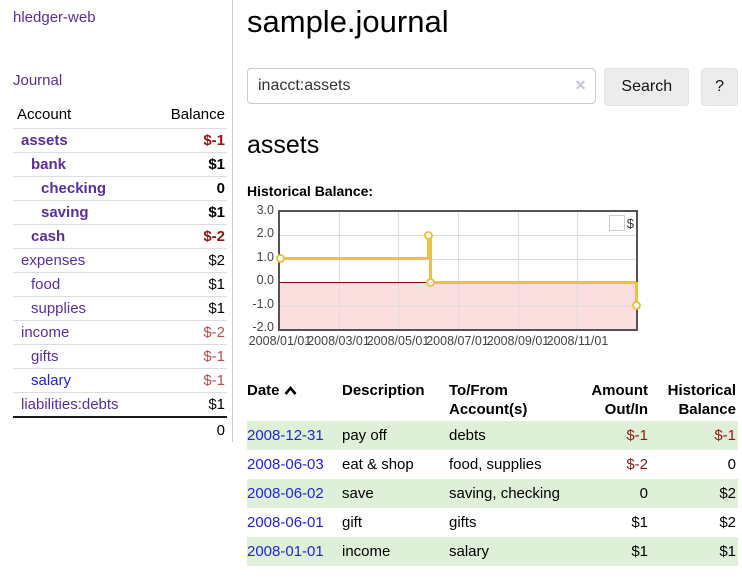 This screenshot has width=742, height=582. What do you see at coordinates (694, 435) in the screenshot?
I see `register-balance: $-1` at bounding box center [694, 435].